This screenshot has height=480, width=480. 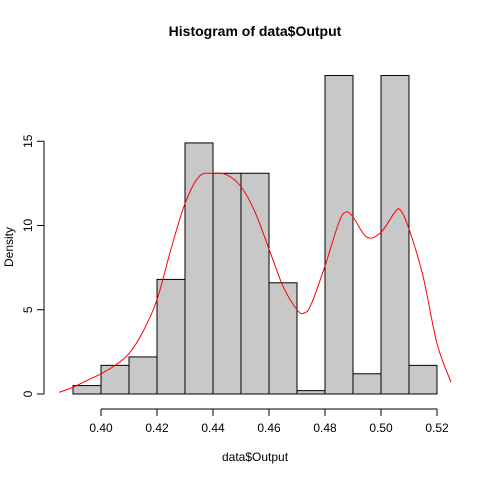 What do you see at coordinates (33, 265) in the screenshot?
I see `y-axis: 0 5 10 15` at bounding box center [33, 265].